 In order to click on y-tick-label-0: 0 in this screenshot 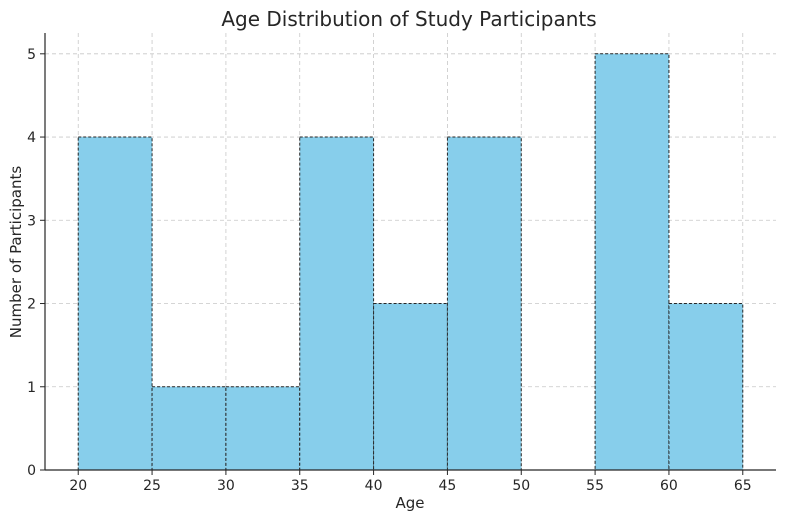, I will do `click(31, 471)`.